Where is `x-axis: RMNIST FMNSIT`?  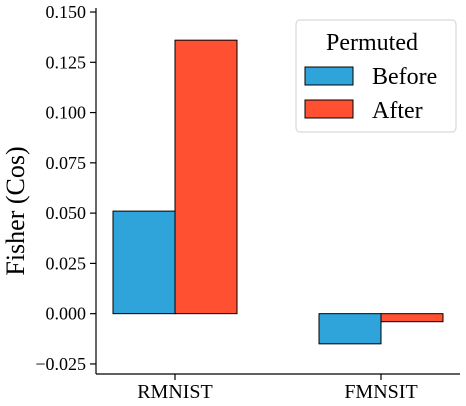
x-axis: RMNIST FMNSIT is located at coordinates (278, 388).